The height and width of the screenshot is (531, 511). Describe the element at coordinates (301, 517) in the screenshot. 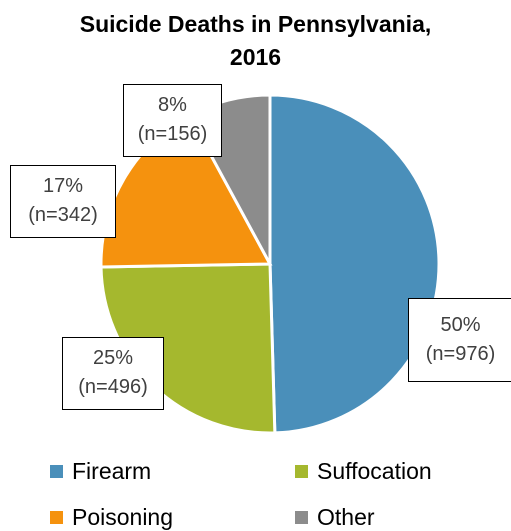

I see `legend-swatch-other` at that location.